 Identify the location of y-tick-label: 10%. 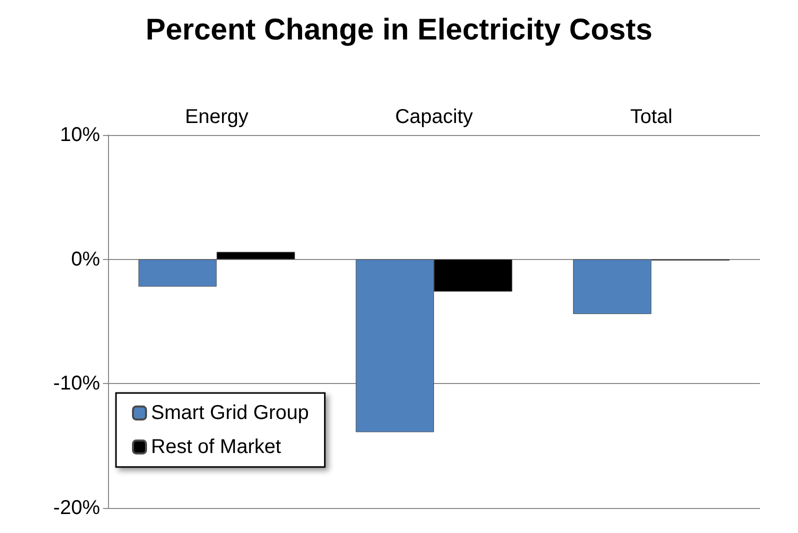
(80, 135).